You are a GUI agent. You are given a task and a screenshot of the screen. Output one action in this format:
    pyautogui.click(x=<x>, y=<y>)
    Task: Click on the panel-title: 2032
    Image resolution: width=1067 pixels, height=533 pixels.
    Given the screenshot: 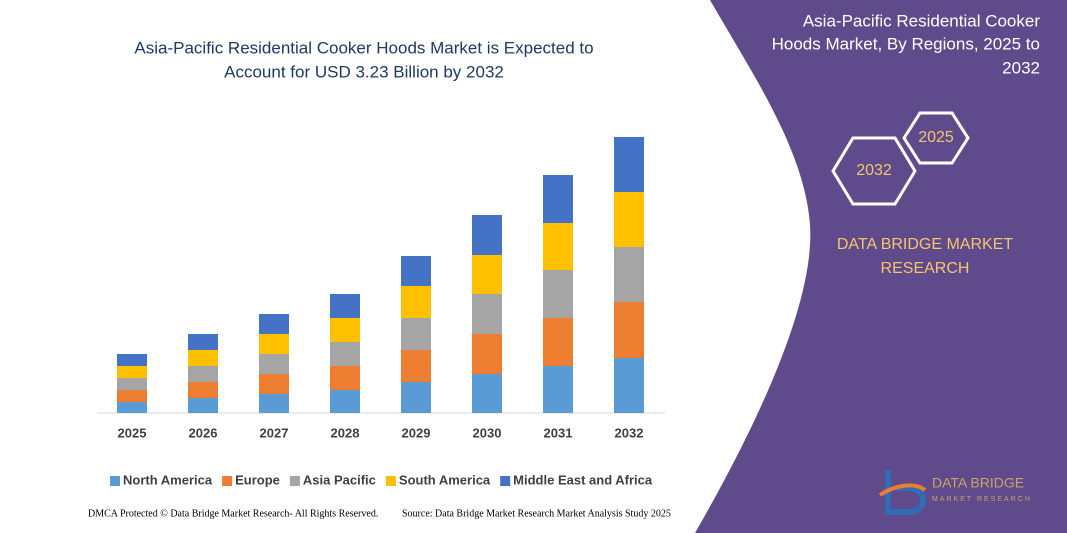 What is the action you would take?
    pyautogui.click(x=1021, y=67)
    